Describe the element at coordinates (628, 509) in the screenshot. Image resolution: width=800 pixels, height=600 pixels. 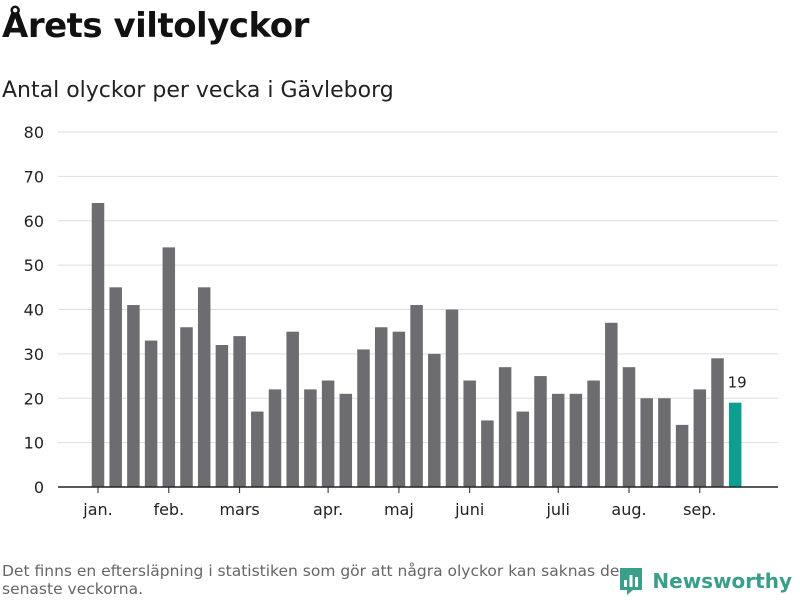
I see `x-tick-label: aug.` at that location.